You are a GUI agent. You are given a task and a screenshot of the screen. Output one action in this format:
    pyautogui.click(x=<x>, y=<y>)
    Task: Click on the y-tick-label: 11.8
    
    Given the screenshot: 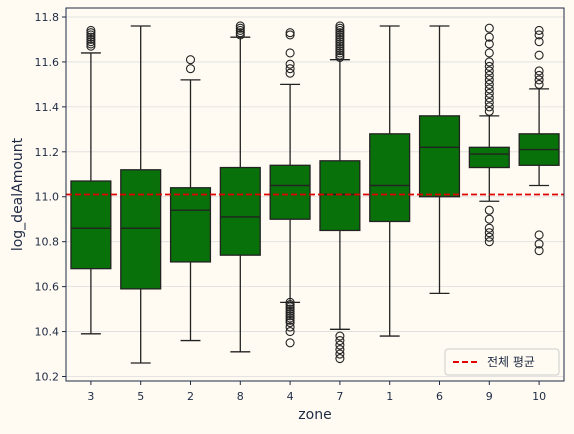 What is the action you would take?
    pyautogui.click(x=47, y=17)
    